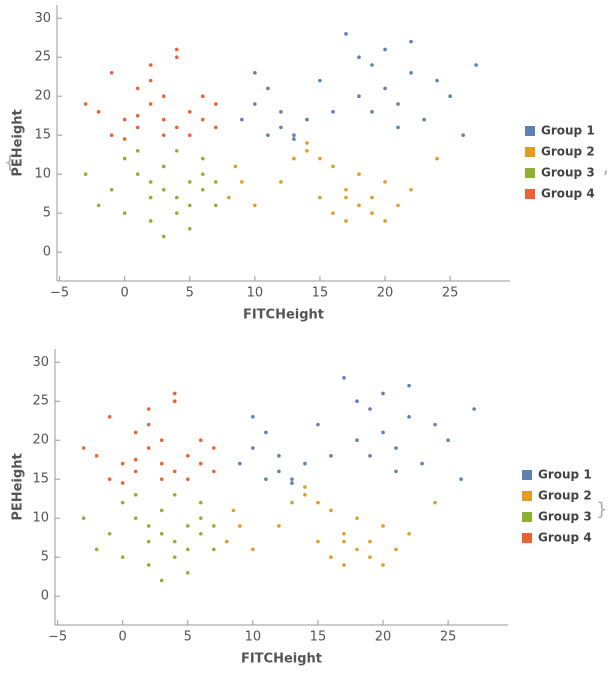 The image size is (611, 675). I want to click on legend-label: Group 4, so click(565, 538).